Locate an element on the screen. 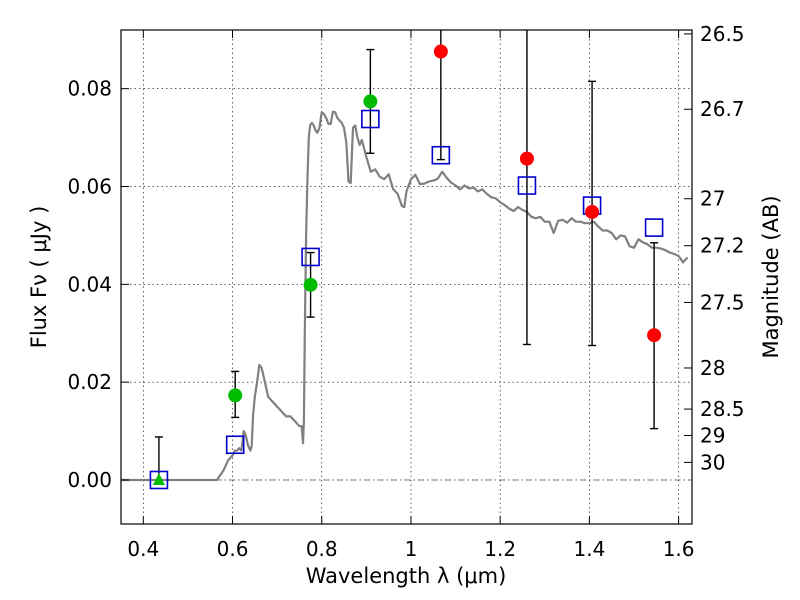 This screenshot has width=800, height=600. y-axis-label: Flux Fν ( μJy ) is located at coordinates (39, 277).